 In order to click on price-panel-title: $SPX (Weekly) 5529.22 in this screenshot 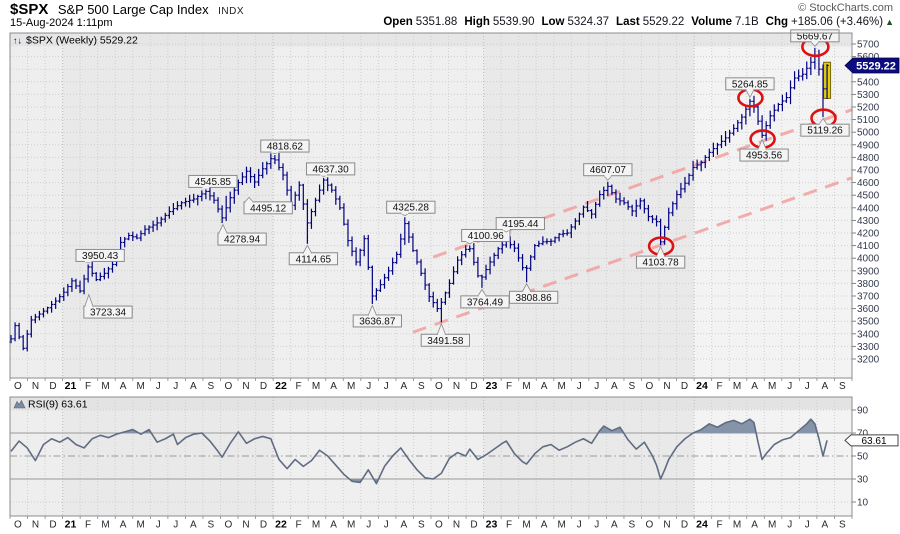, I will do `click(82, 41)`.